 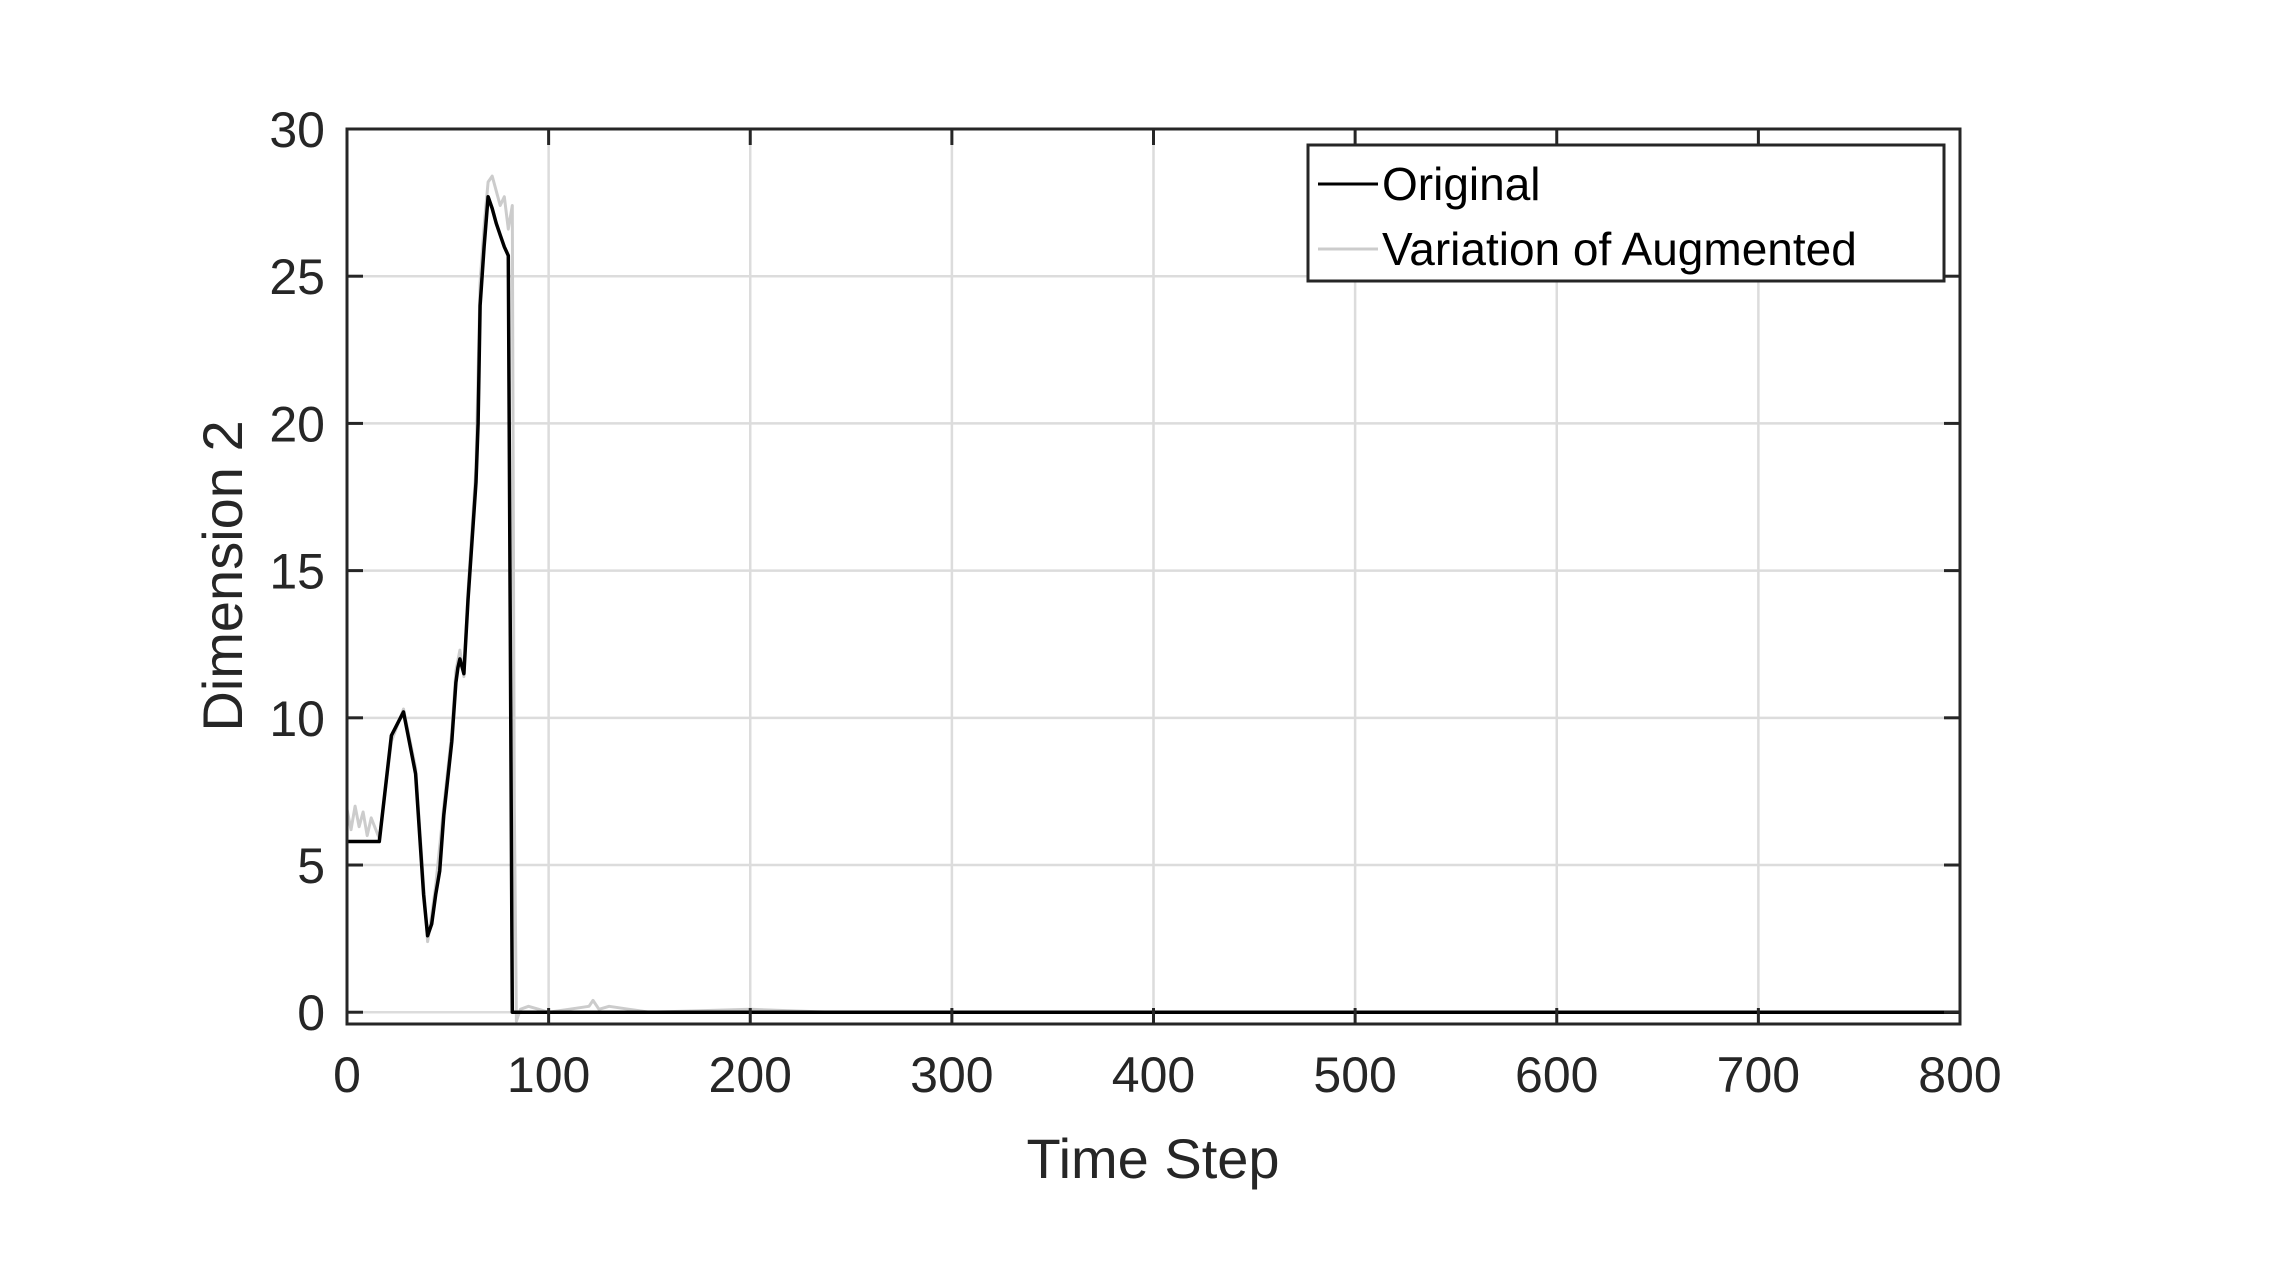 I want to click on y-axis-label: Dimension 2, so click(x=222, y=575).